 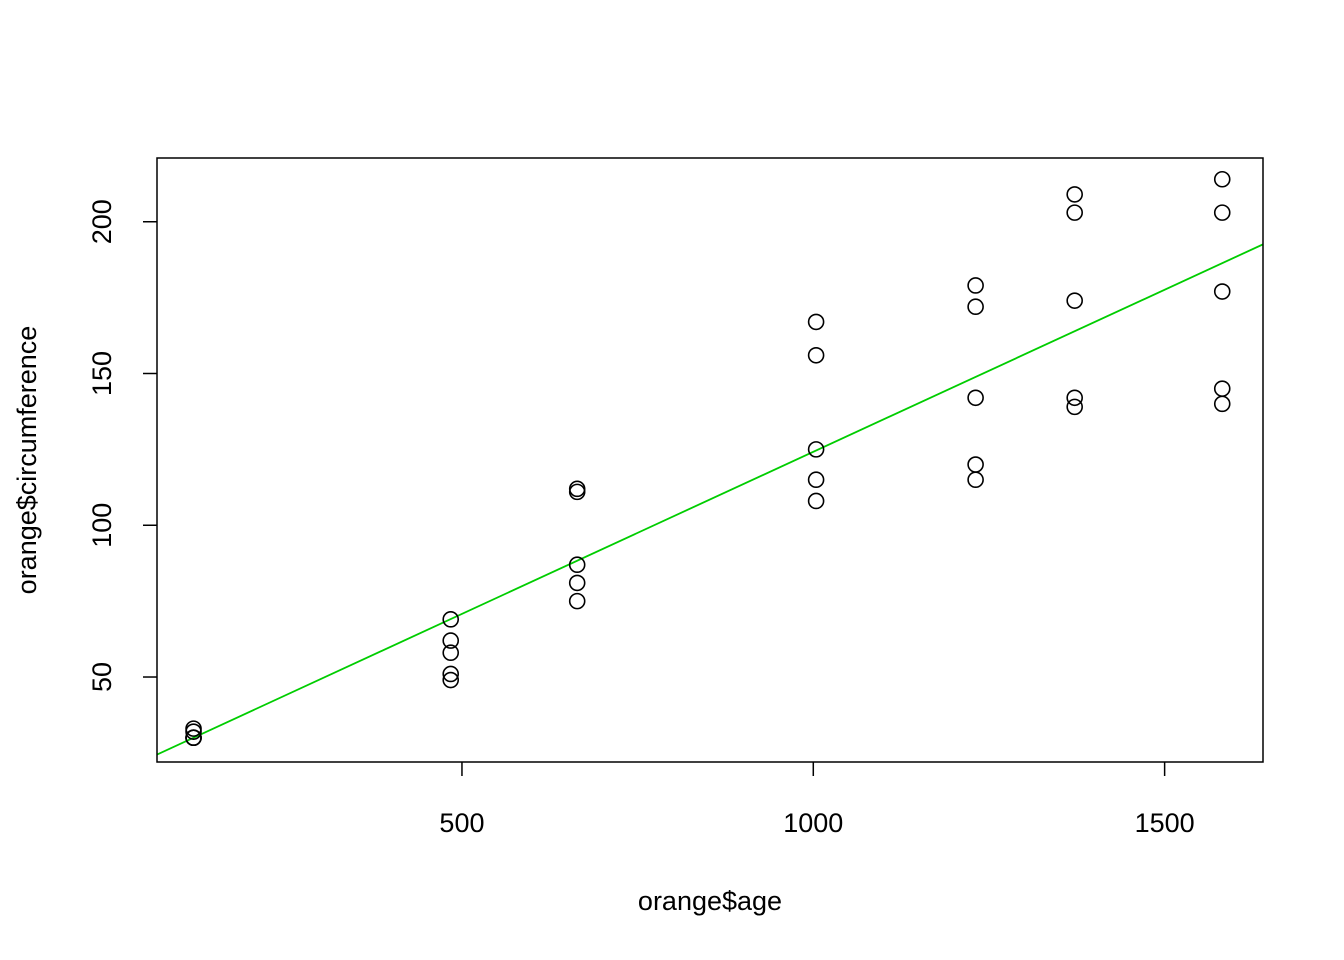 What do you see at coordinates (1165, 823) in the screenshot?
I see `x-tick-label: 1500` at bounding box center [1165, 823].